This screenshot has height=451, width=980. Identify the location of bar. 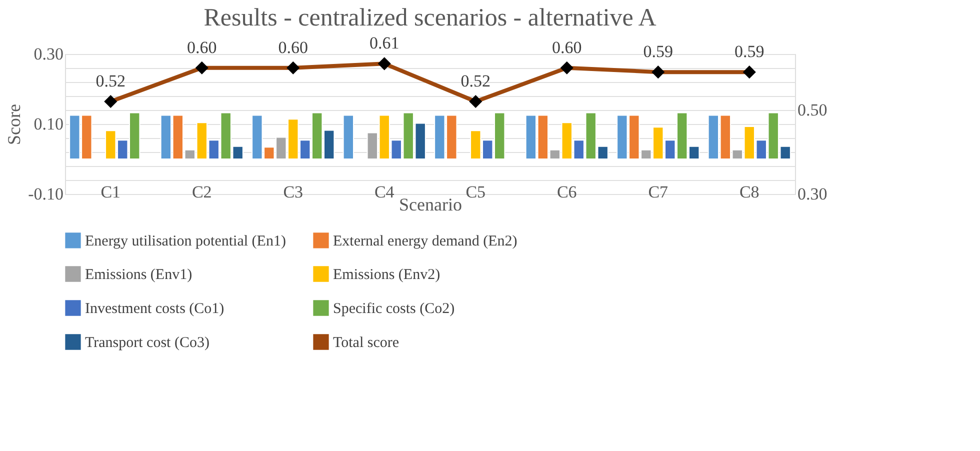
(348, 137).